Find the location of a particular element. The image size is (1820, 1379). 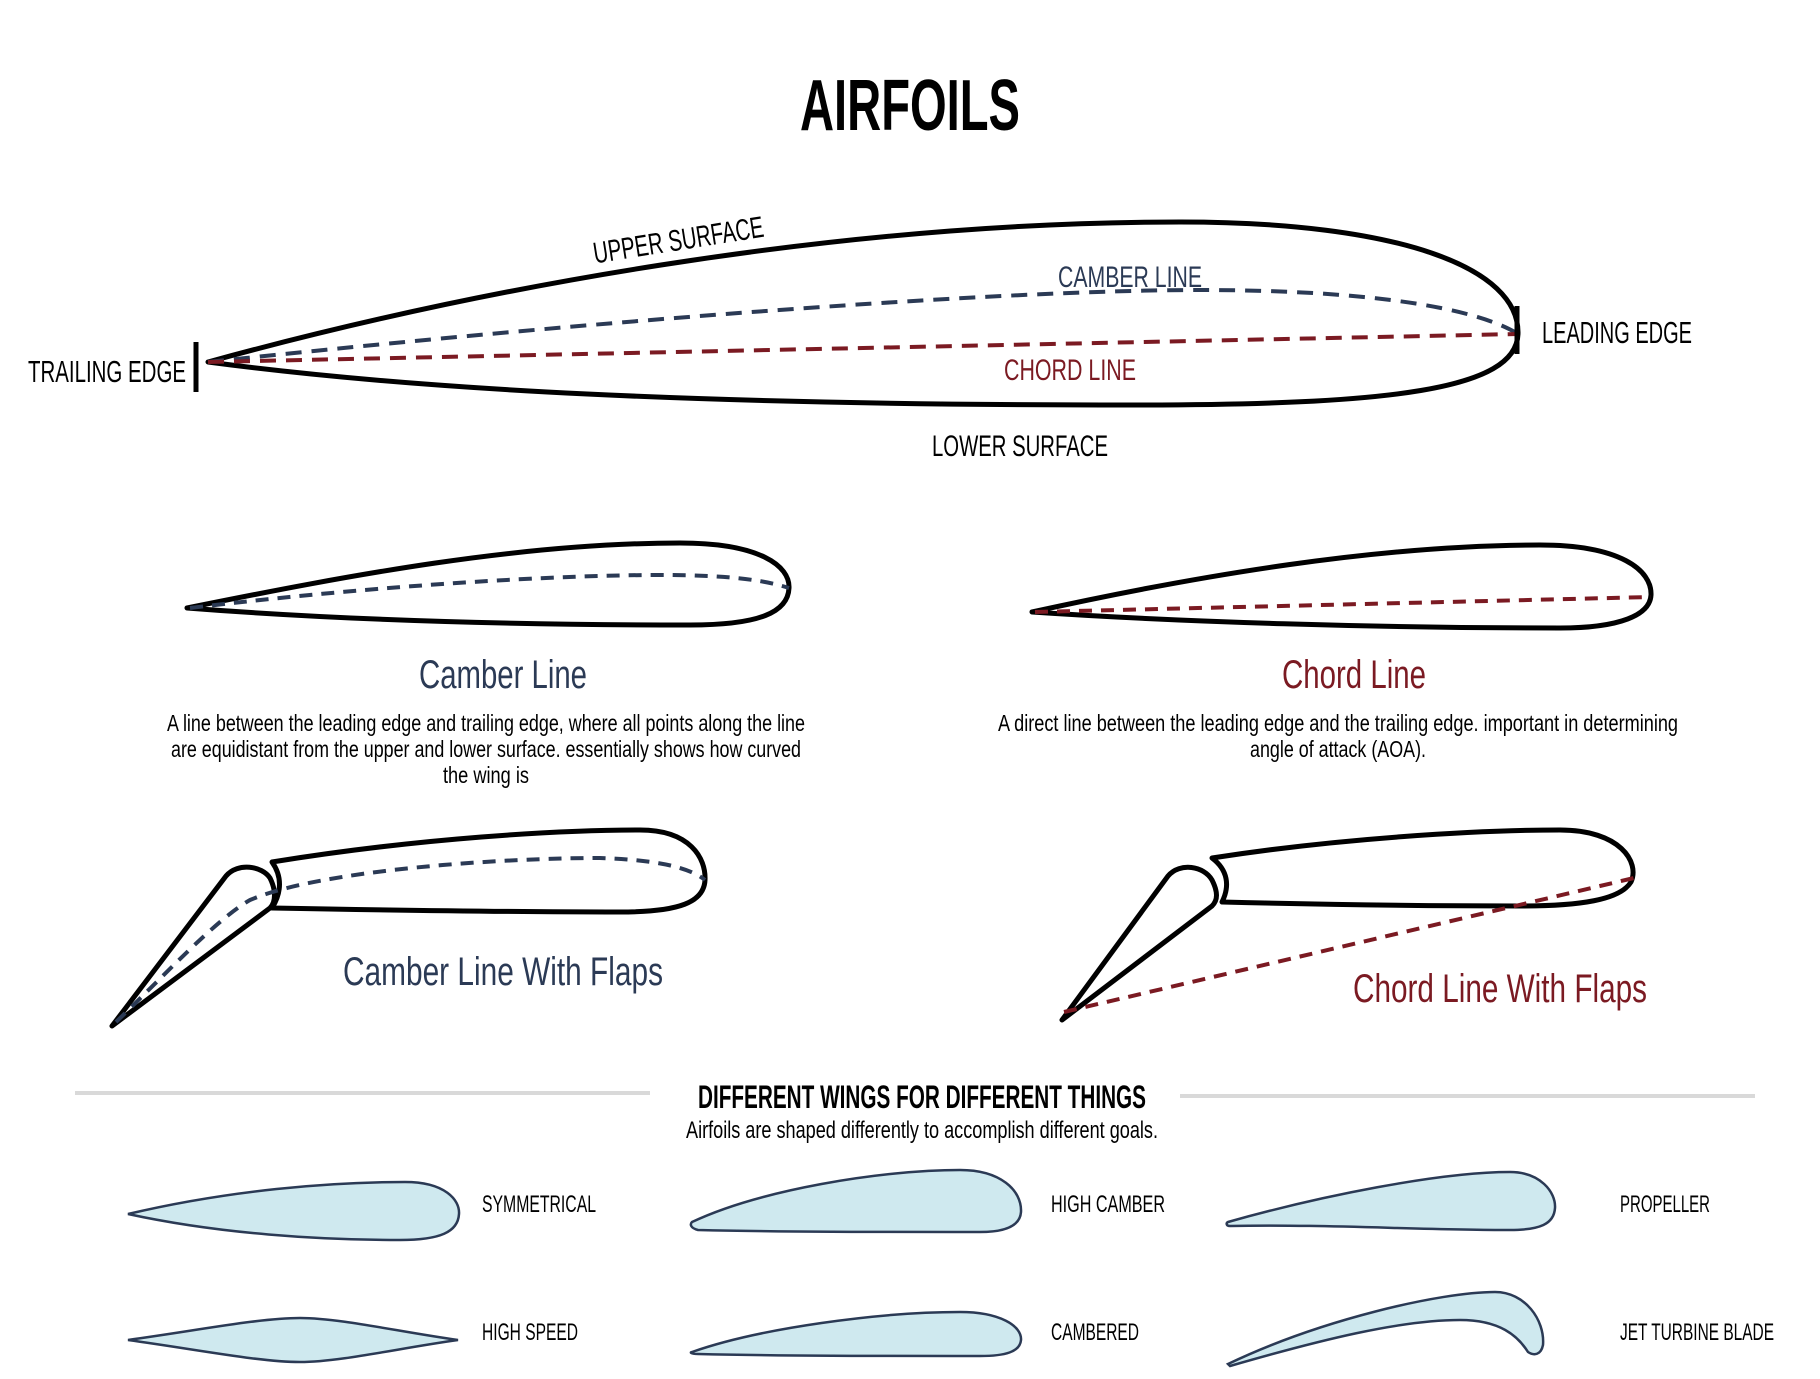

wing-type-label-symmetrical: SYMMETRICAL is located at coordinates (539, 1204).